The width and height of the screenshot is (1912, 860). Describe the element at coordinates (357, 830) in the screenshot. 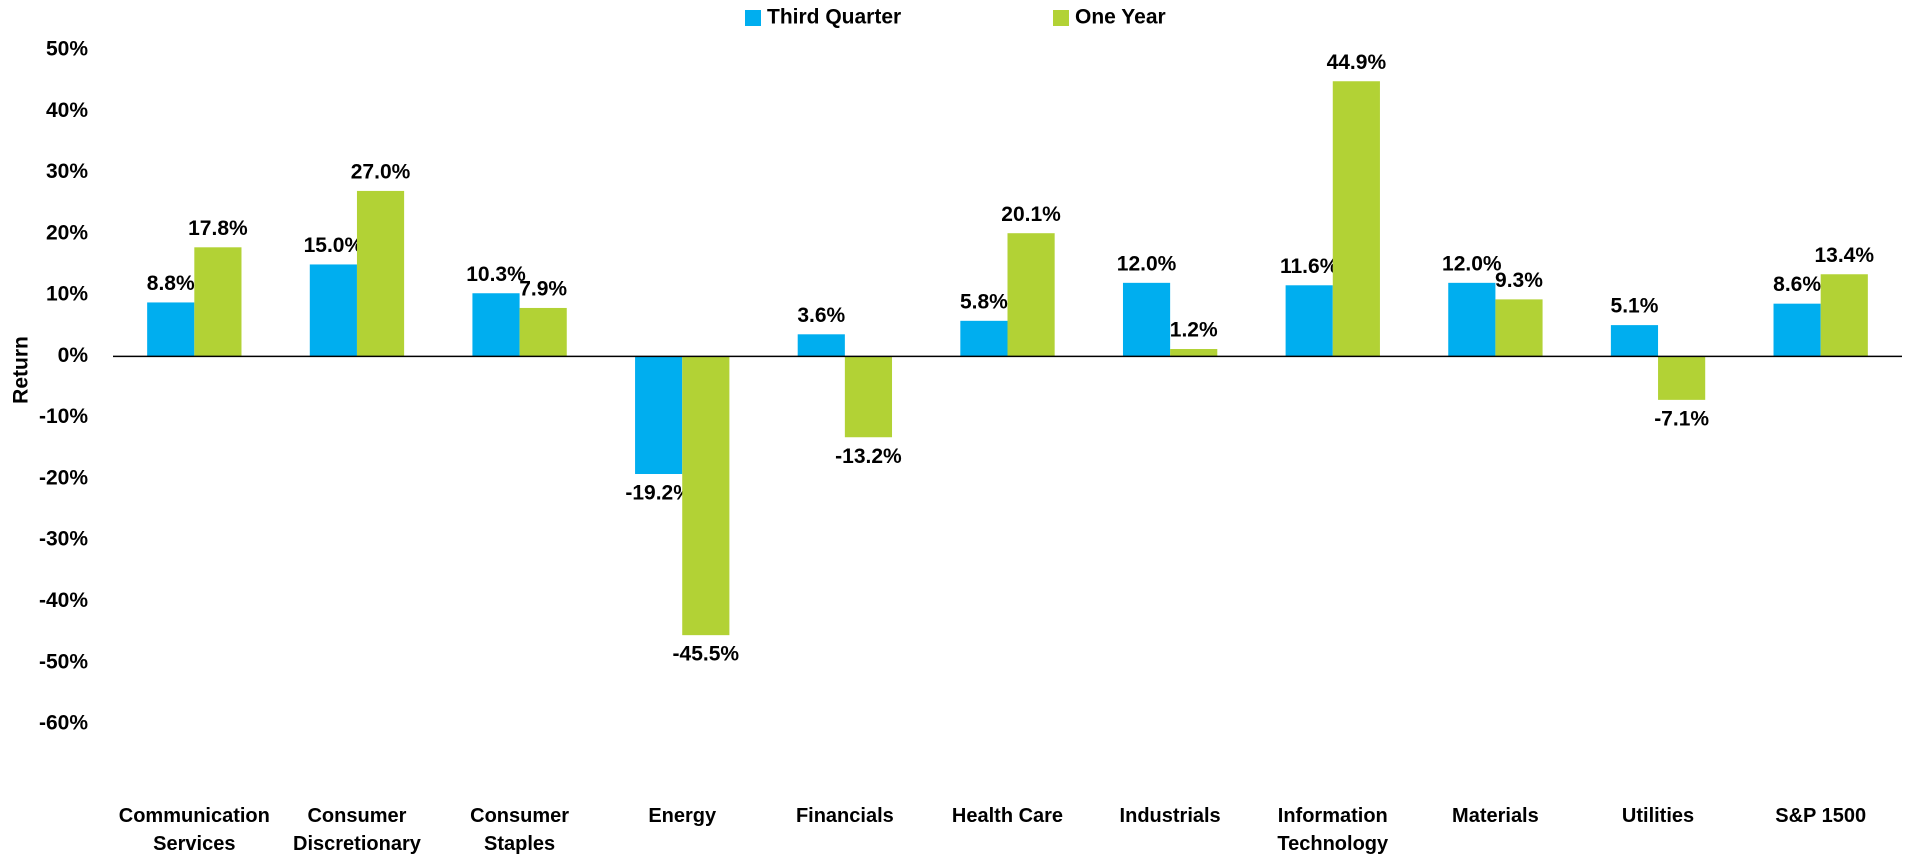

I see `x-tick-label: Consumer Discretionary` at that location.